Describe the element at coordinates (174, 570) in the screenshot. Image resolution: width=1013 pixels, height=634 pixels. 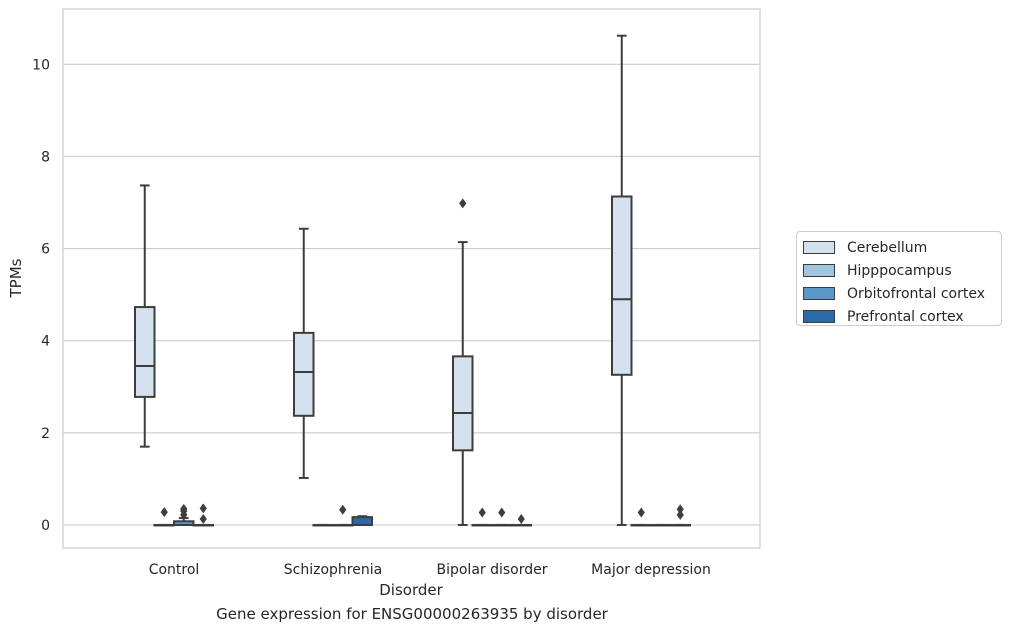
I see `x-tick-label: Control` at that location.